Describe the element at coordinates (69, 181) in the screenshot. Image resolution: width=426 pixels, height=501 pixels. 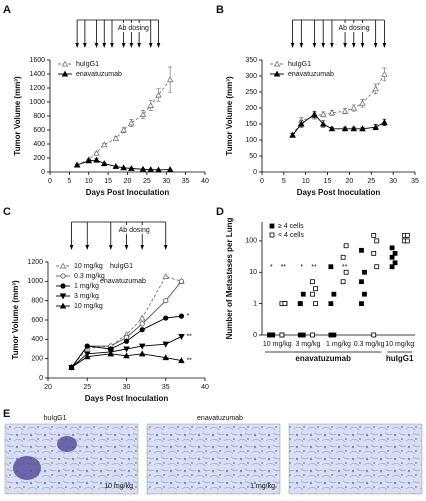
I see `x-tick-label: 5` at that location.